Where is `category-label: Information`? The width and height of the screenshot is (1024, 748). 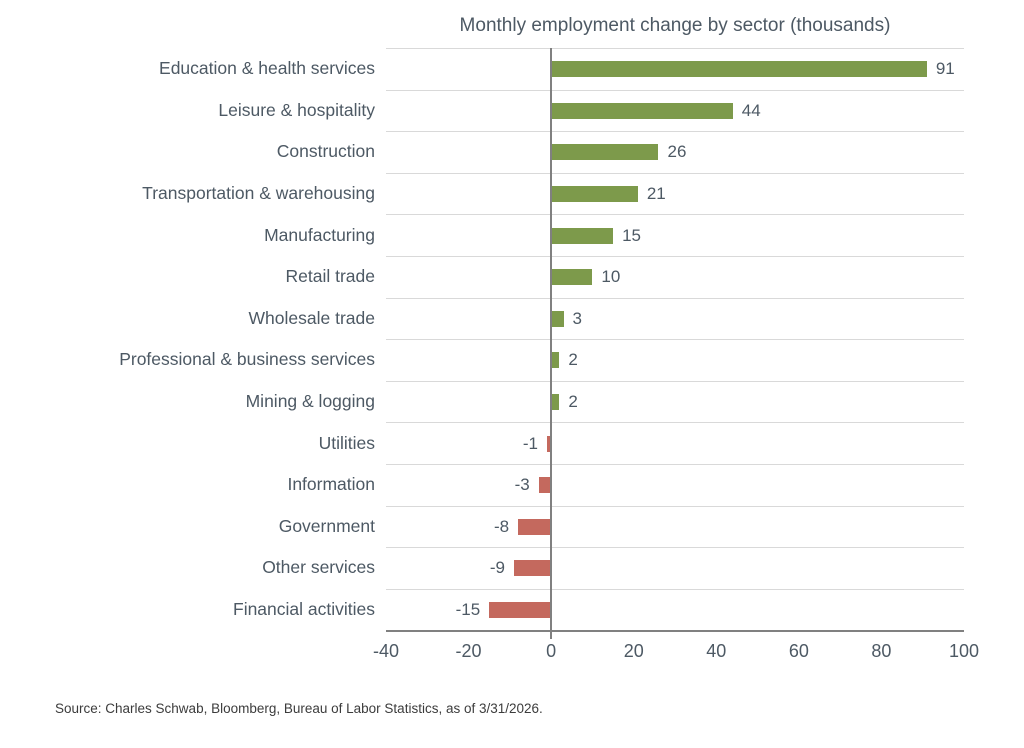
category-label: Information is located at coordinates (331, 484).